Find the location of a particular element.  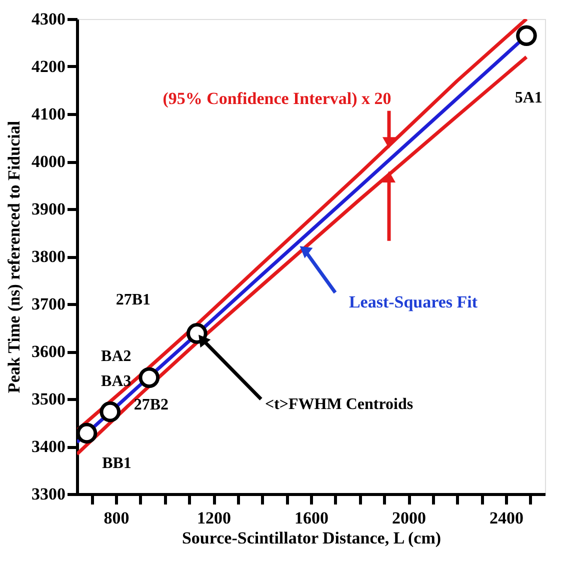

annotation: BA2 is located at coordinates (116, 356).